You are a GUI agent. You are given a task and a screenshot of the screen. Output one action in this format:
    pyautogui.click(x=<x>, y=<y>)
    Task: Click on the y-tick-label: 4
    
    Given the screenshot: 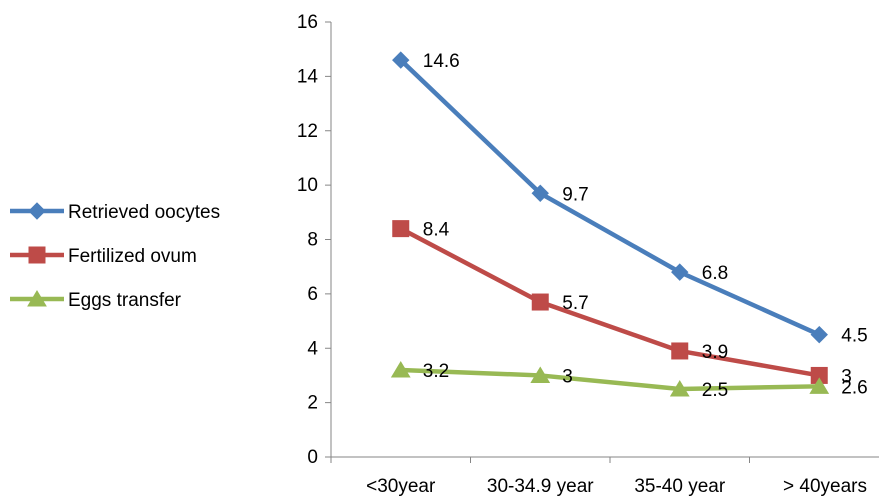 What is the action you would take?
    pyautogui.click(x=312, y=348)
    